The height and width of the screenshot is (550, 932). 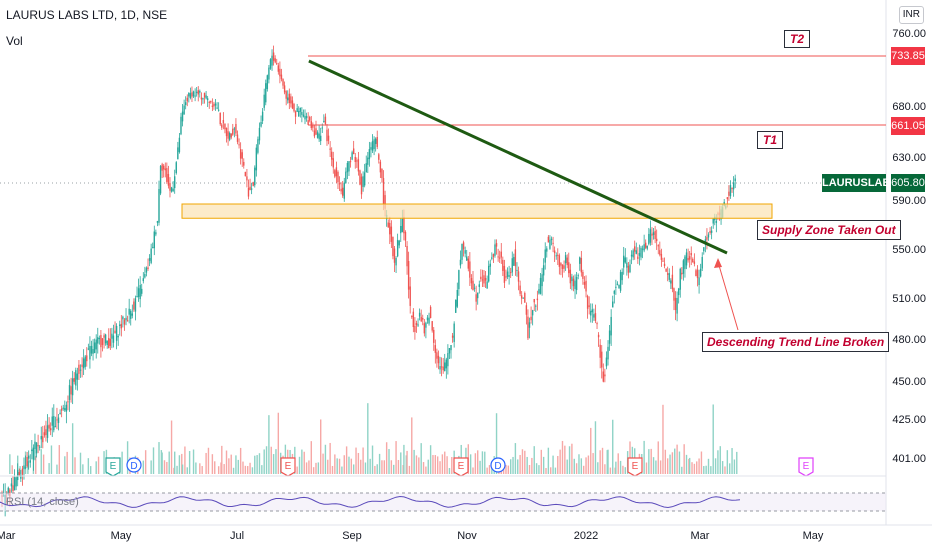 I want to click on t2-price-tag: 733.85, so click(x=908, y=56).